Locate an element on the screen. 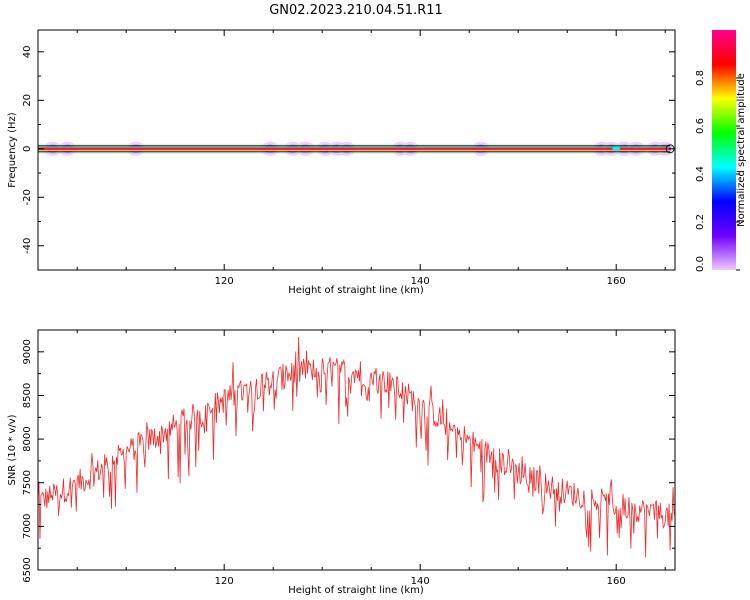 The height and width of the screenshot is (600, 750). y-tick-label: 40 is located at coordinates (27, 51).